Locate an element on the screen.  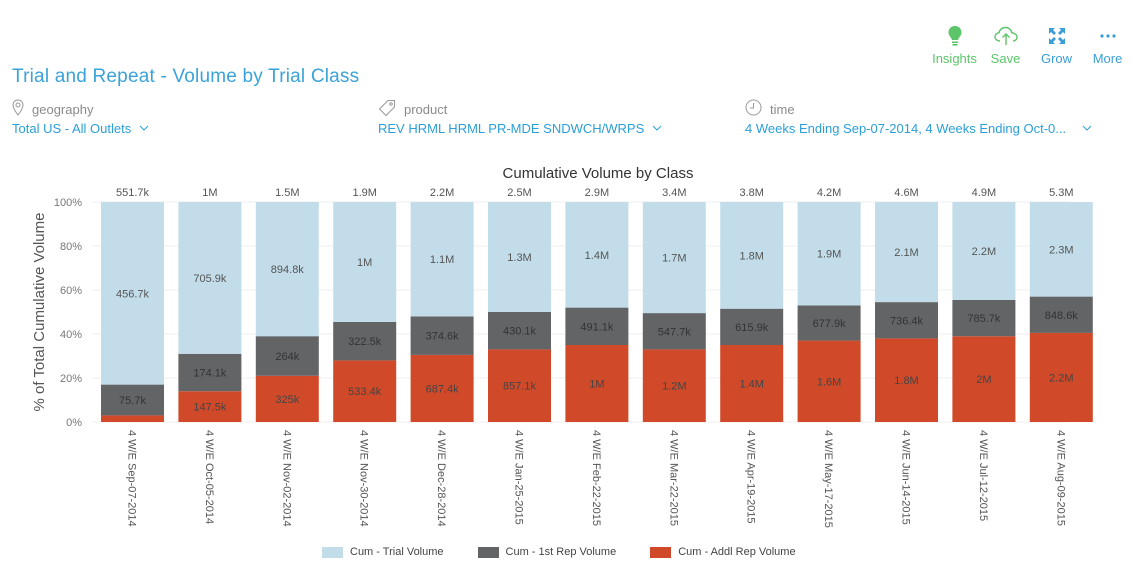
bar-group: 1.2M 547.7k 1.7M is located at coordinates (674, 312).